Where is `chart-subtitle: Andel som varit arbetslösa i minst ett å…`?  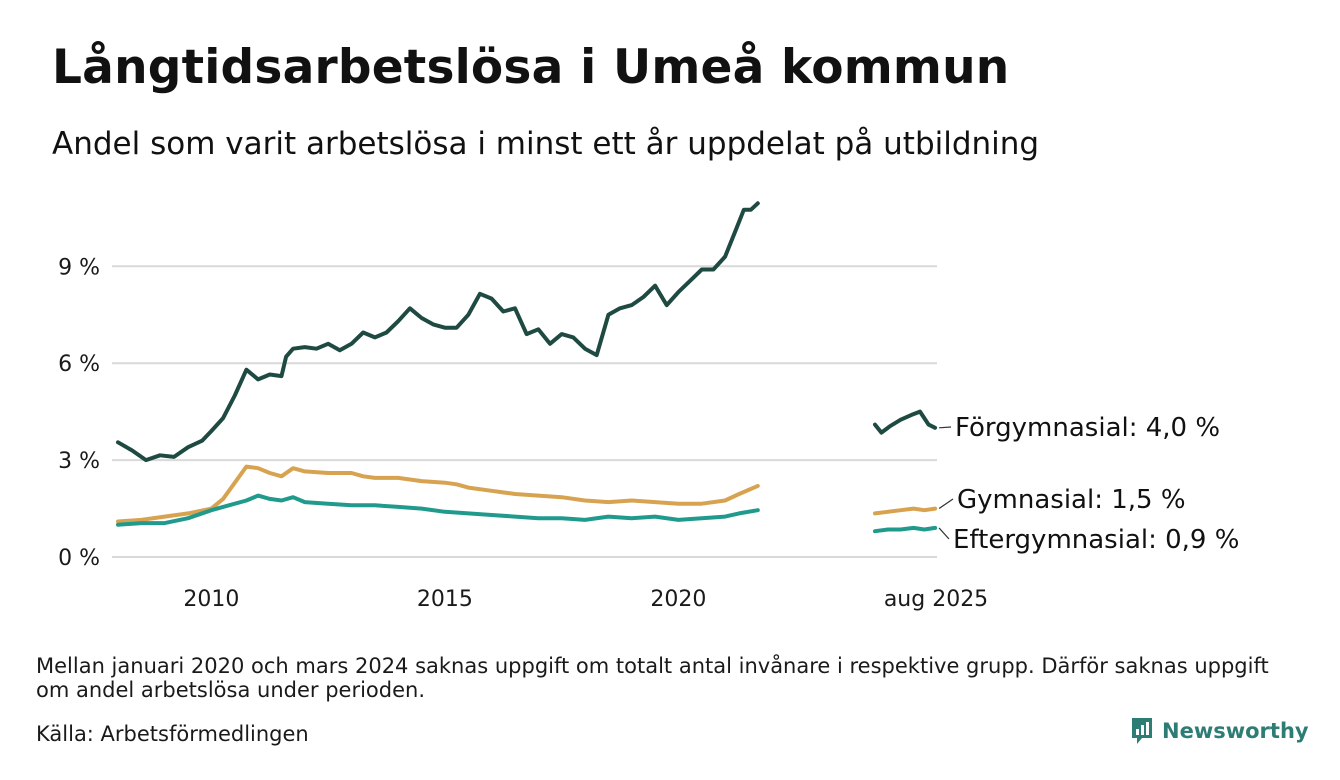 chart-subtitle: Andel som varit arbetslösa i minst ett å… is located at coordinates (546, 144).